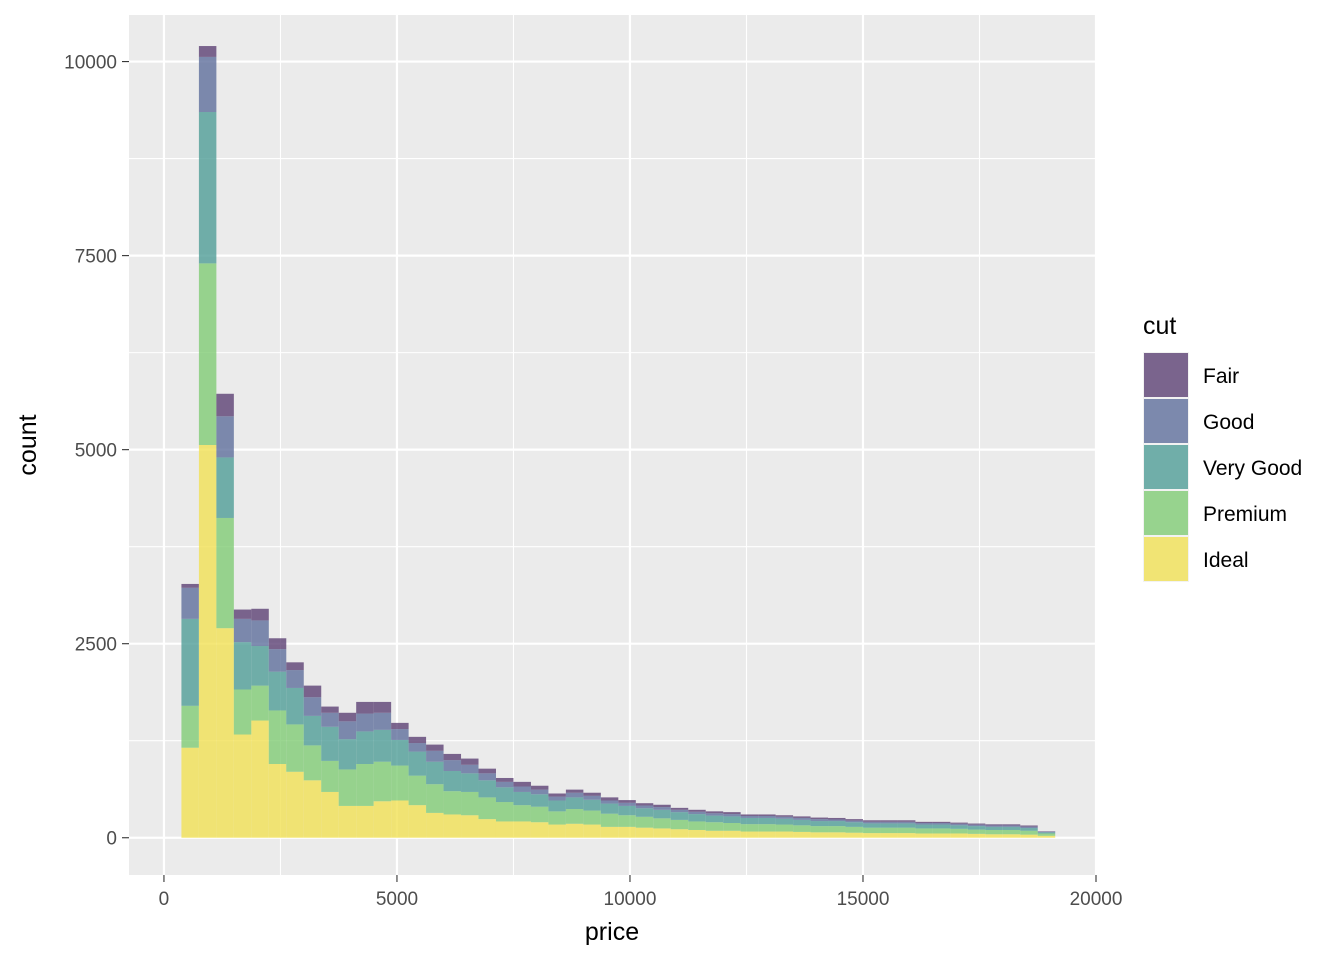 This screenshot has height=960, width=1344. What do you see at coordinates (1166, 421) in the screenshot?
I see `legend-swatch-good` at bounding box center [1166, 421].